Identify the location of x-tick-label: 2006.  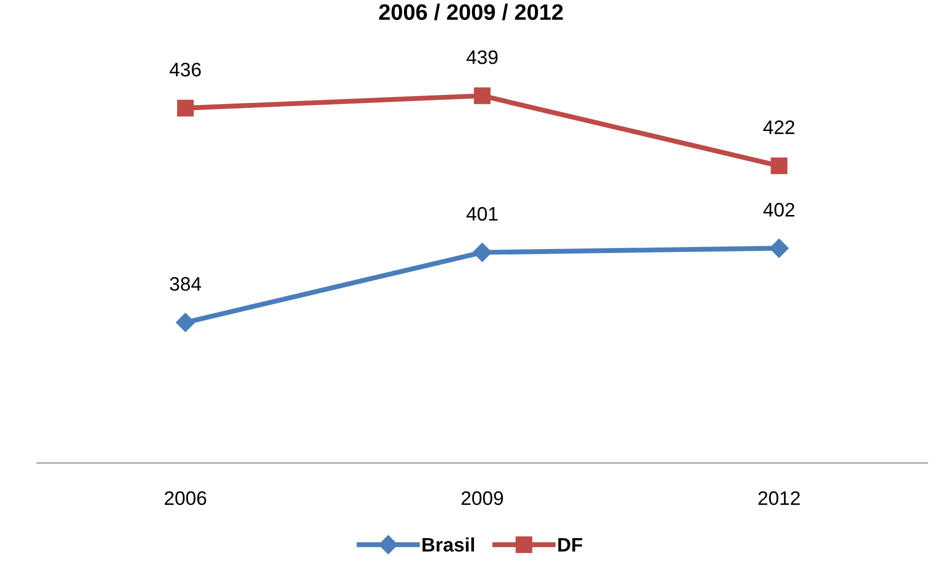
(185, 498).